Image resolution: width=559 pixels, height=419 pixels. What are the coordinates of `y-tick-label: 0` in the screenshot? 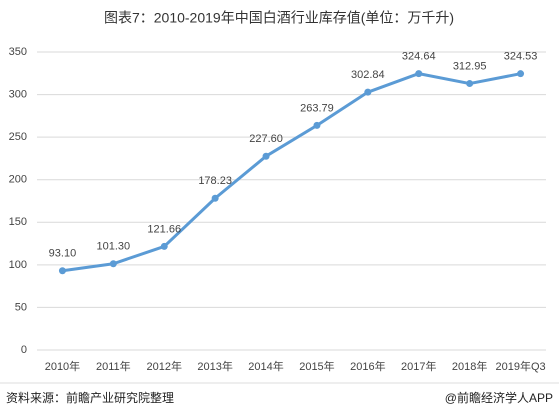 It's located at (24, 350).